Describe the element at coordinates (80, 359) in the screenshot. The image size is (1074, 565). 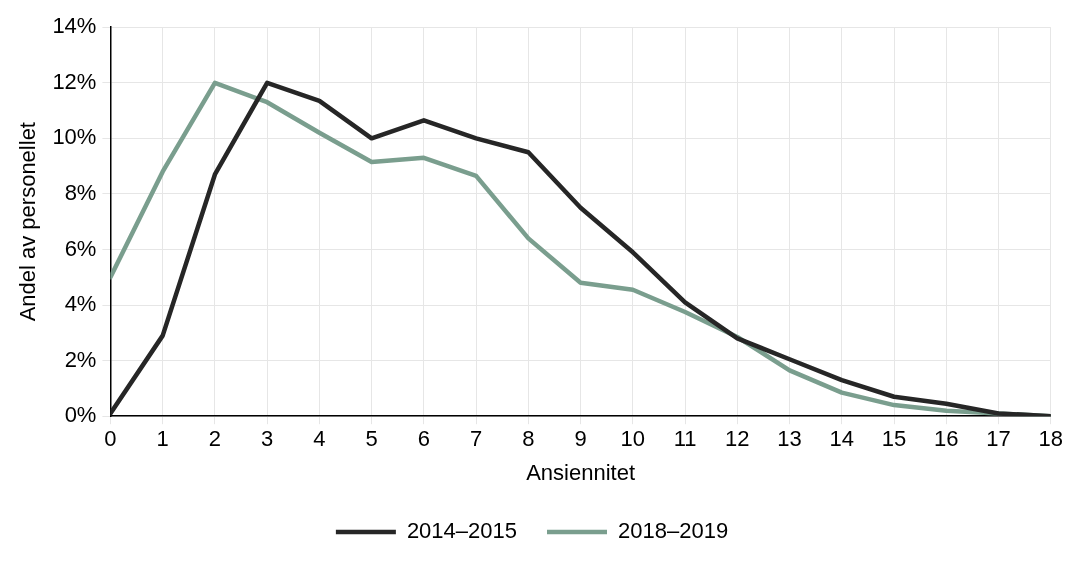
I see `y-tick-label: 2%` at that location.